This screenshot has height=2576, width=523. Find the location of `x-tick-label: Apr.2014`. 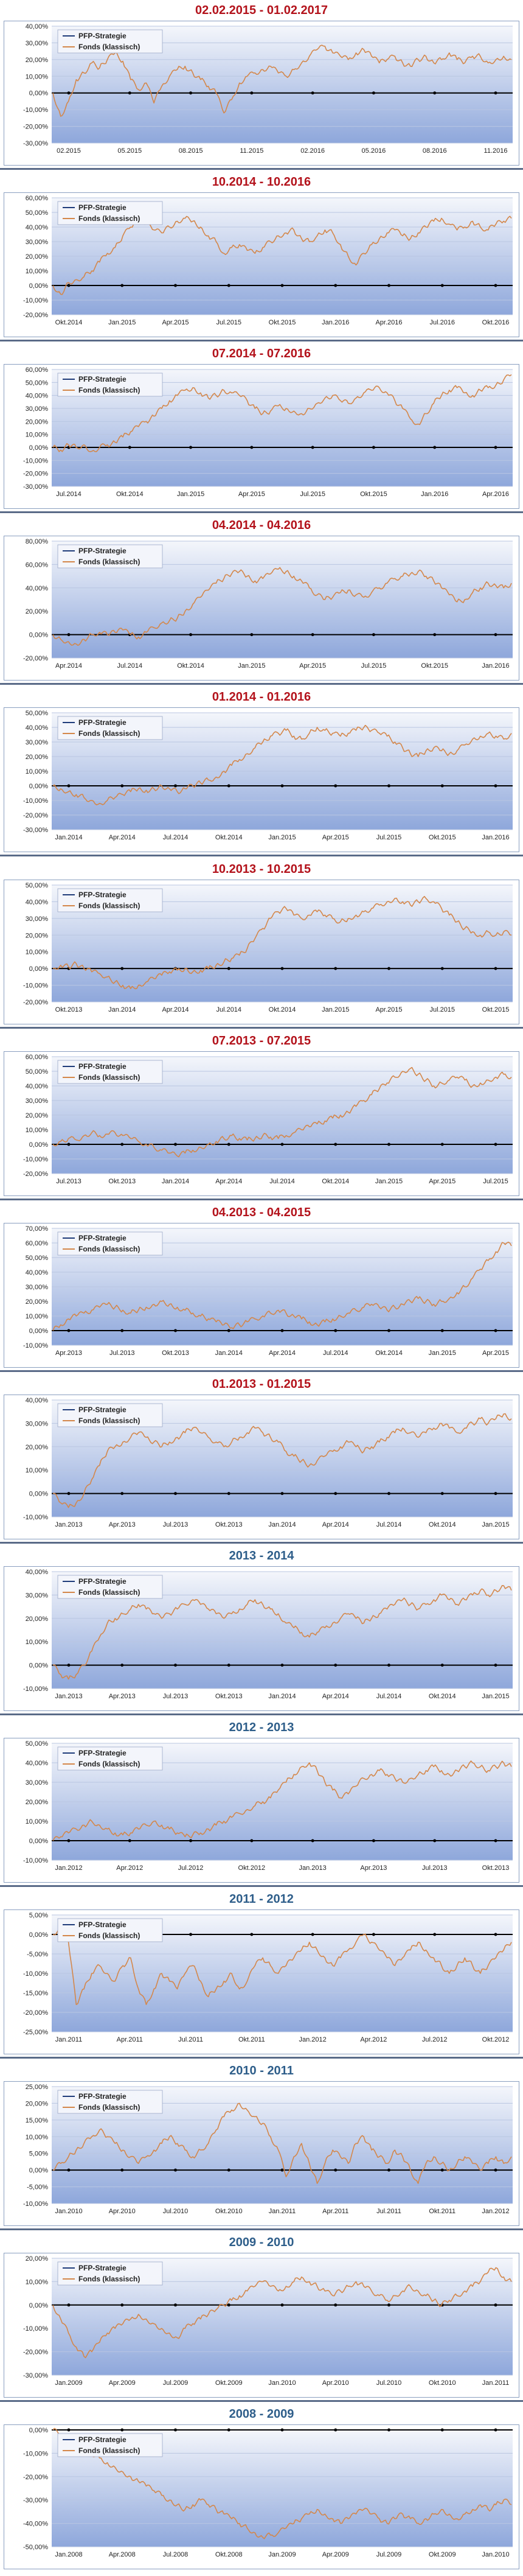

x-tick-label: Apr.2014 is located at coordinates (68, 666).